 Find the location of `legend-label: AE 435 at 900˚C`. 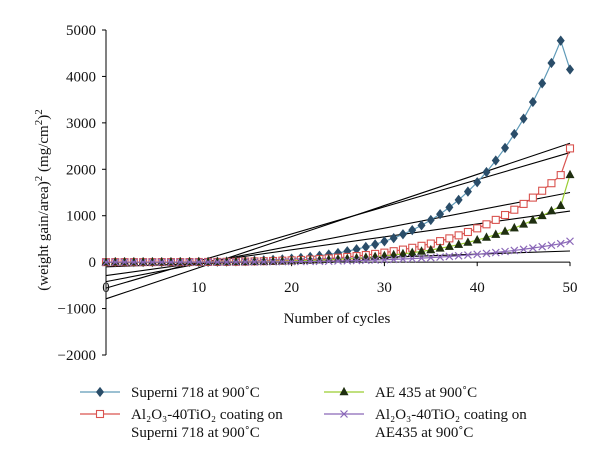

legend-label: AE 435 at 900˚C is located at coordinates (426, 393).